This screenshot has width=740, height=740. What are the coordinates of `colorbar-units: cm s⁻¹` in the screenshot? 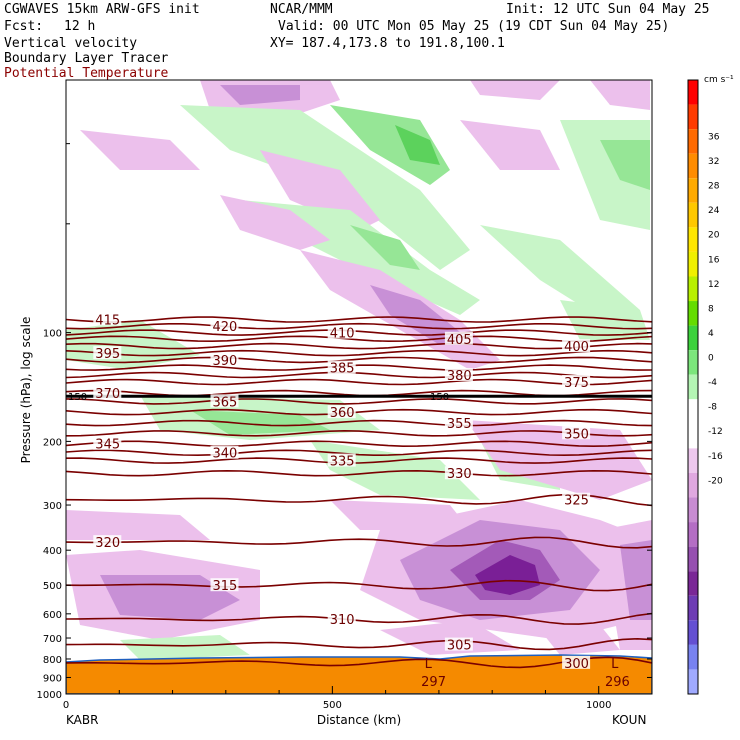 It's located at (719, 80).